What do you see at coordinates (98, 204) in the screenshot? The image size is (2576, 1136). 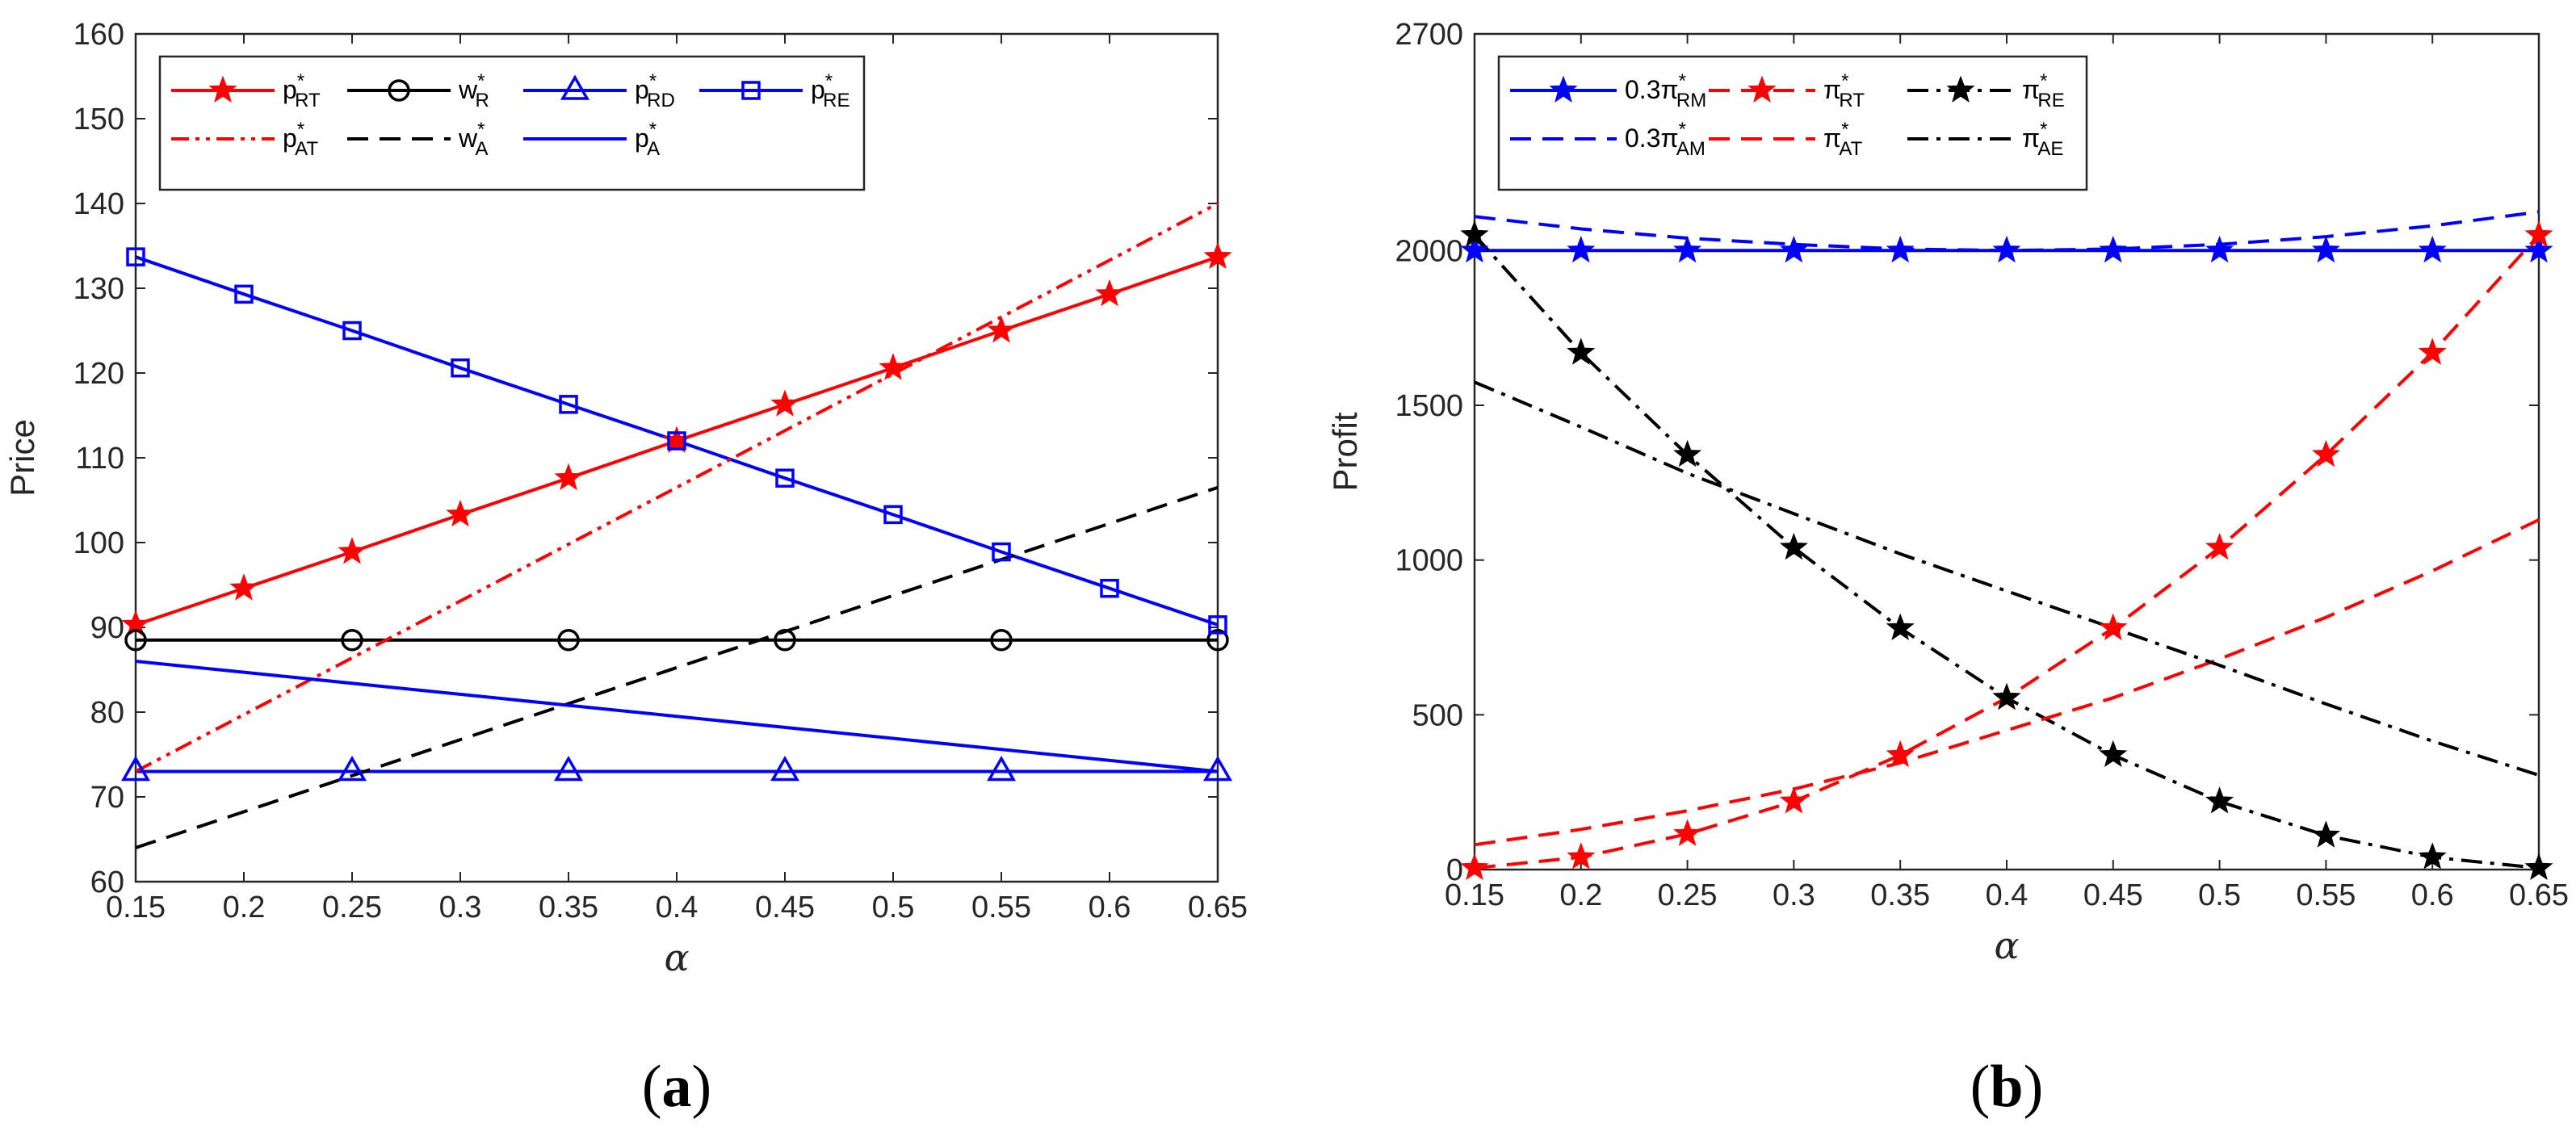 I see `y-tick-label: 140` at bounding box center [98, 204].